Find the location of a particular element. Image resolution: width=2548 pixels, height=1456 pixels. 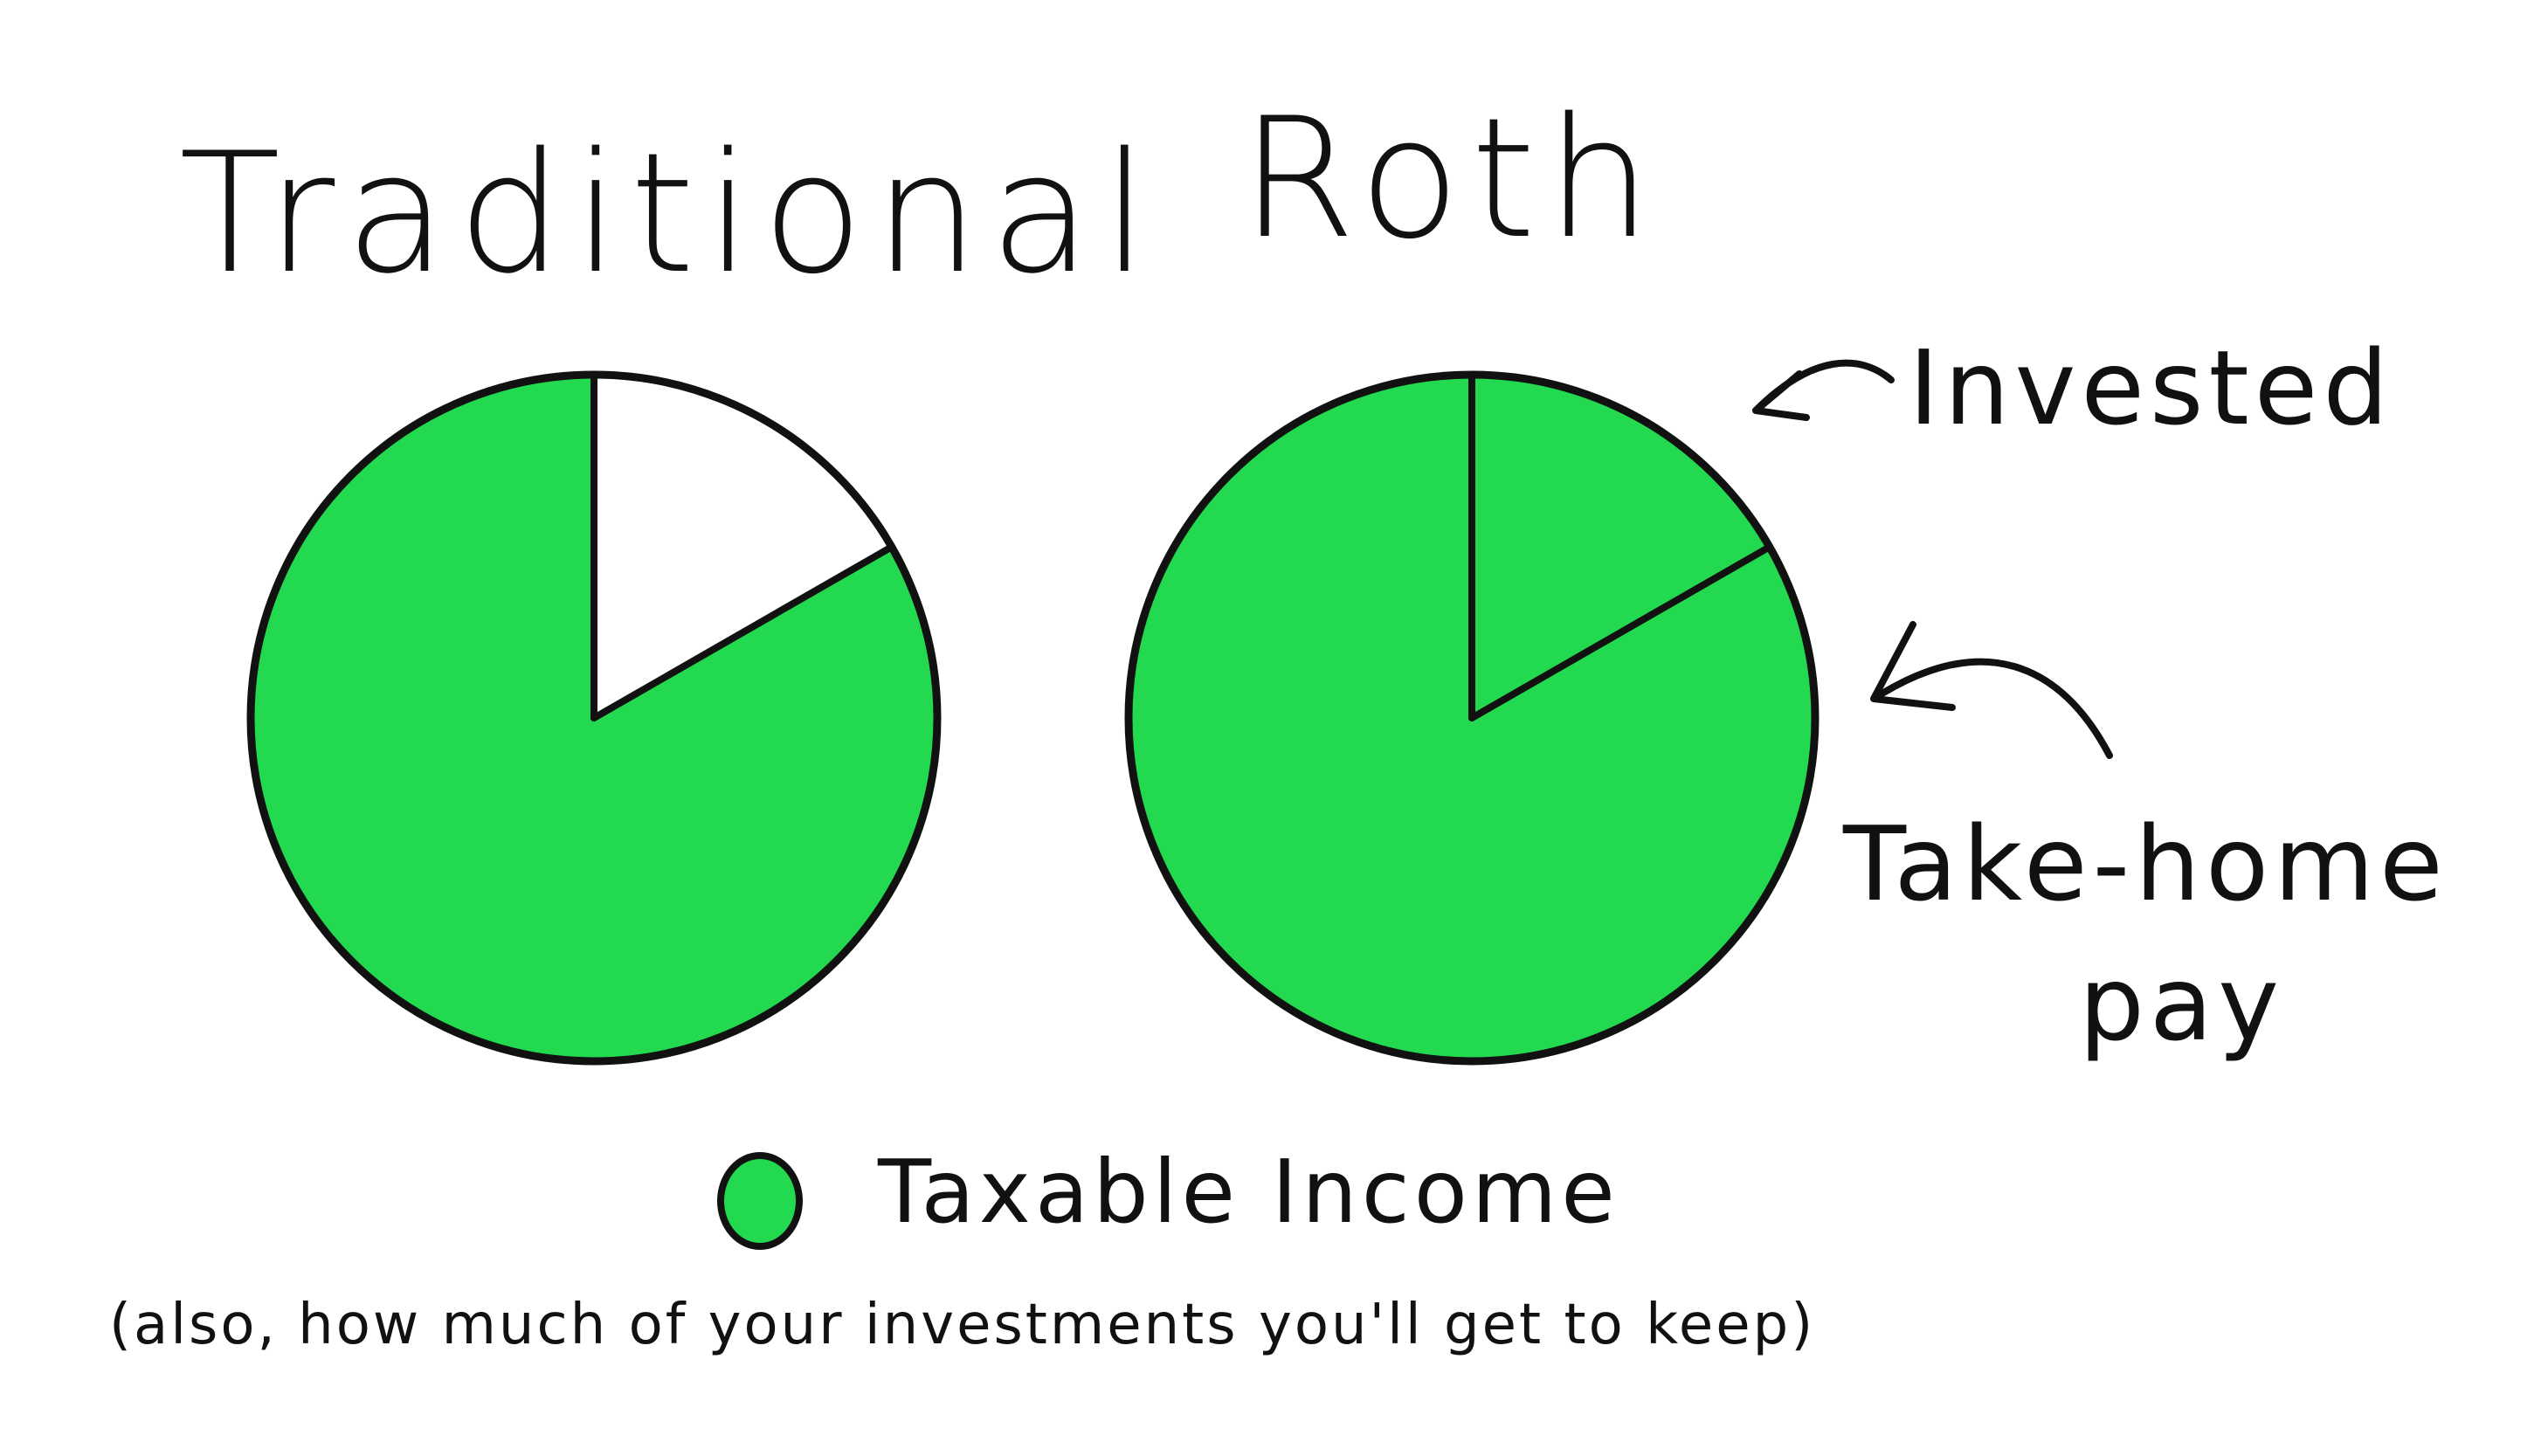

pie-roth is located at coordinates (1472, 718).